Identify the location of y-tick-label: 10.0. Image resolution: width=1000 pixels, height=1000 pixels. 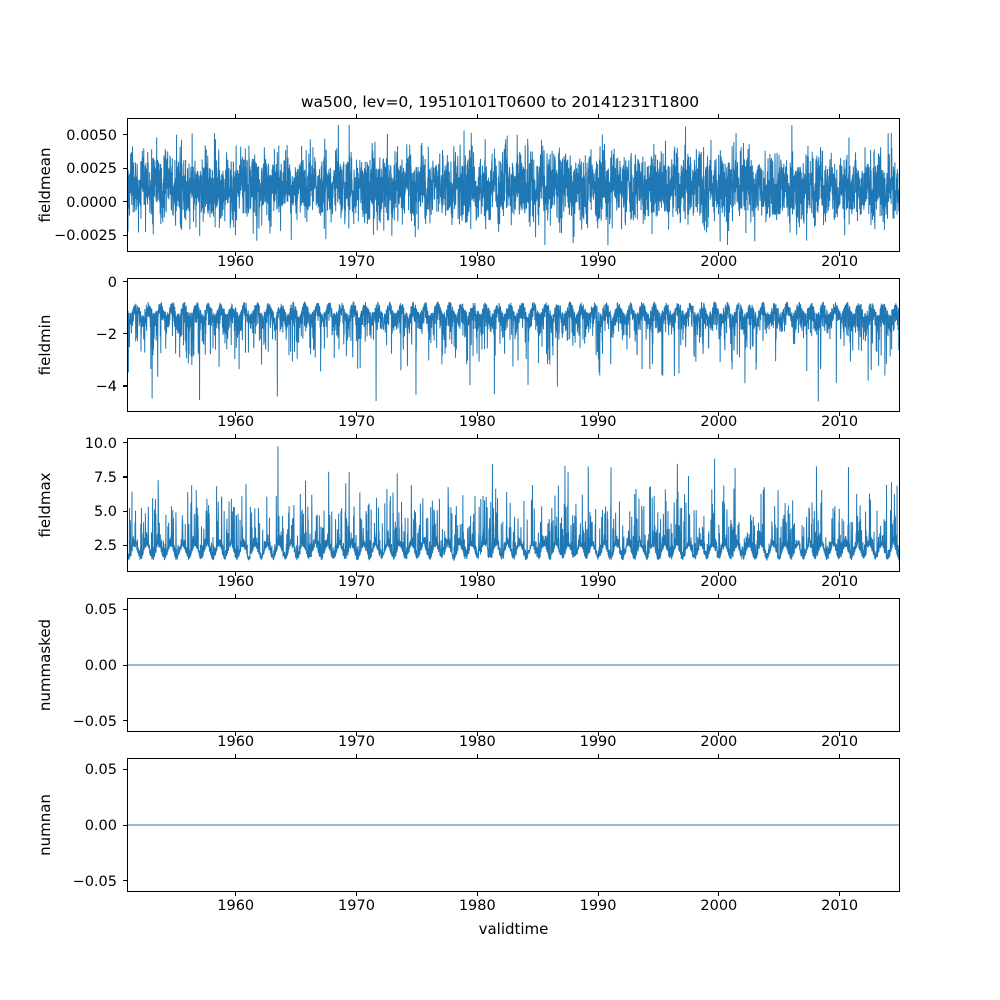
(100, 443).